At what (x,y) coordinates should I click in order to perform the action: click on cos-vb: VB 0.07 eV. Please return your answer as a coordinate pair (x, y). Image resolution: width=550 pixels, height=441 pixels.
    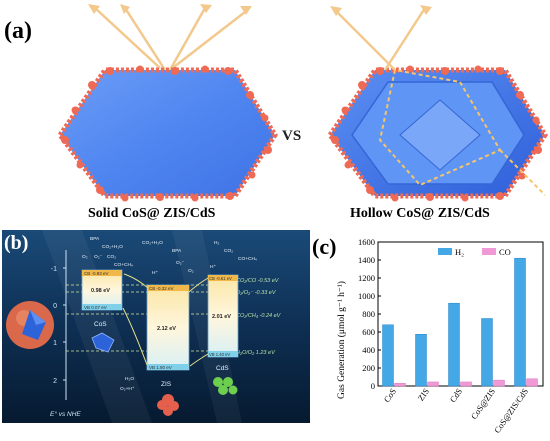
    Looking at the image, I should click on (95, 307).